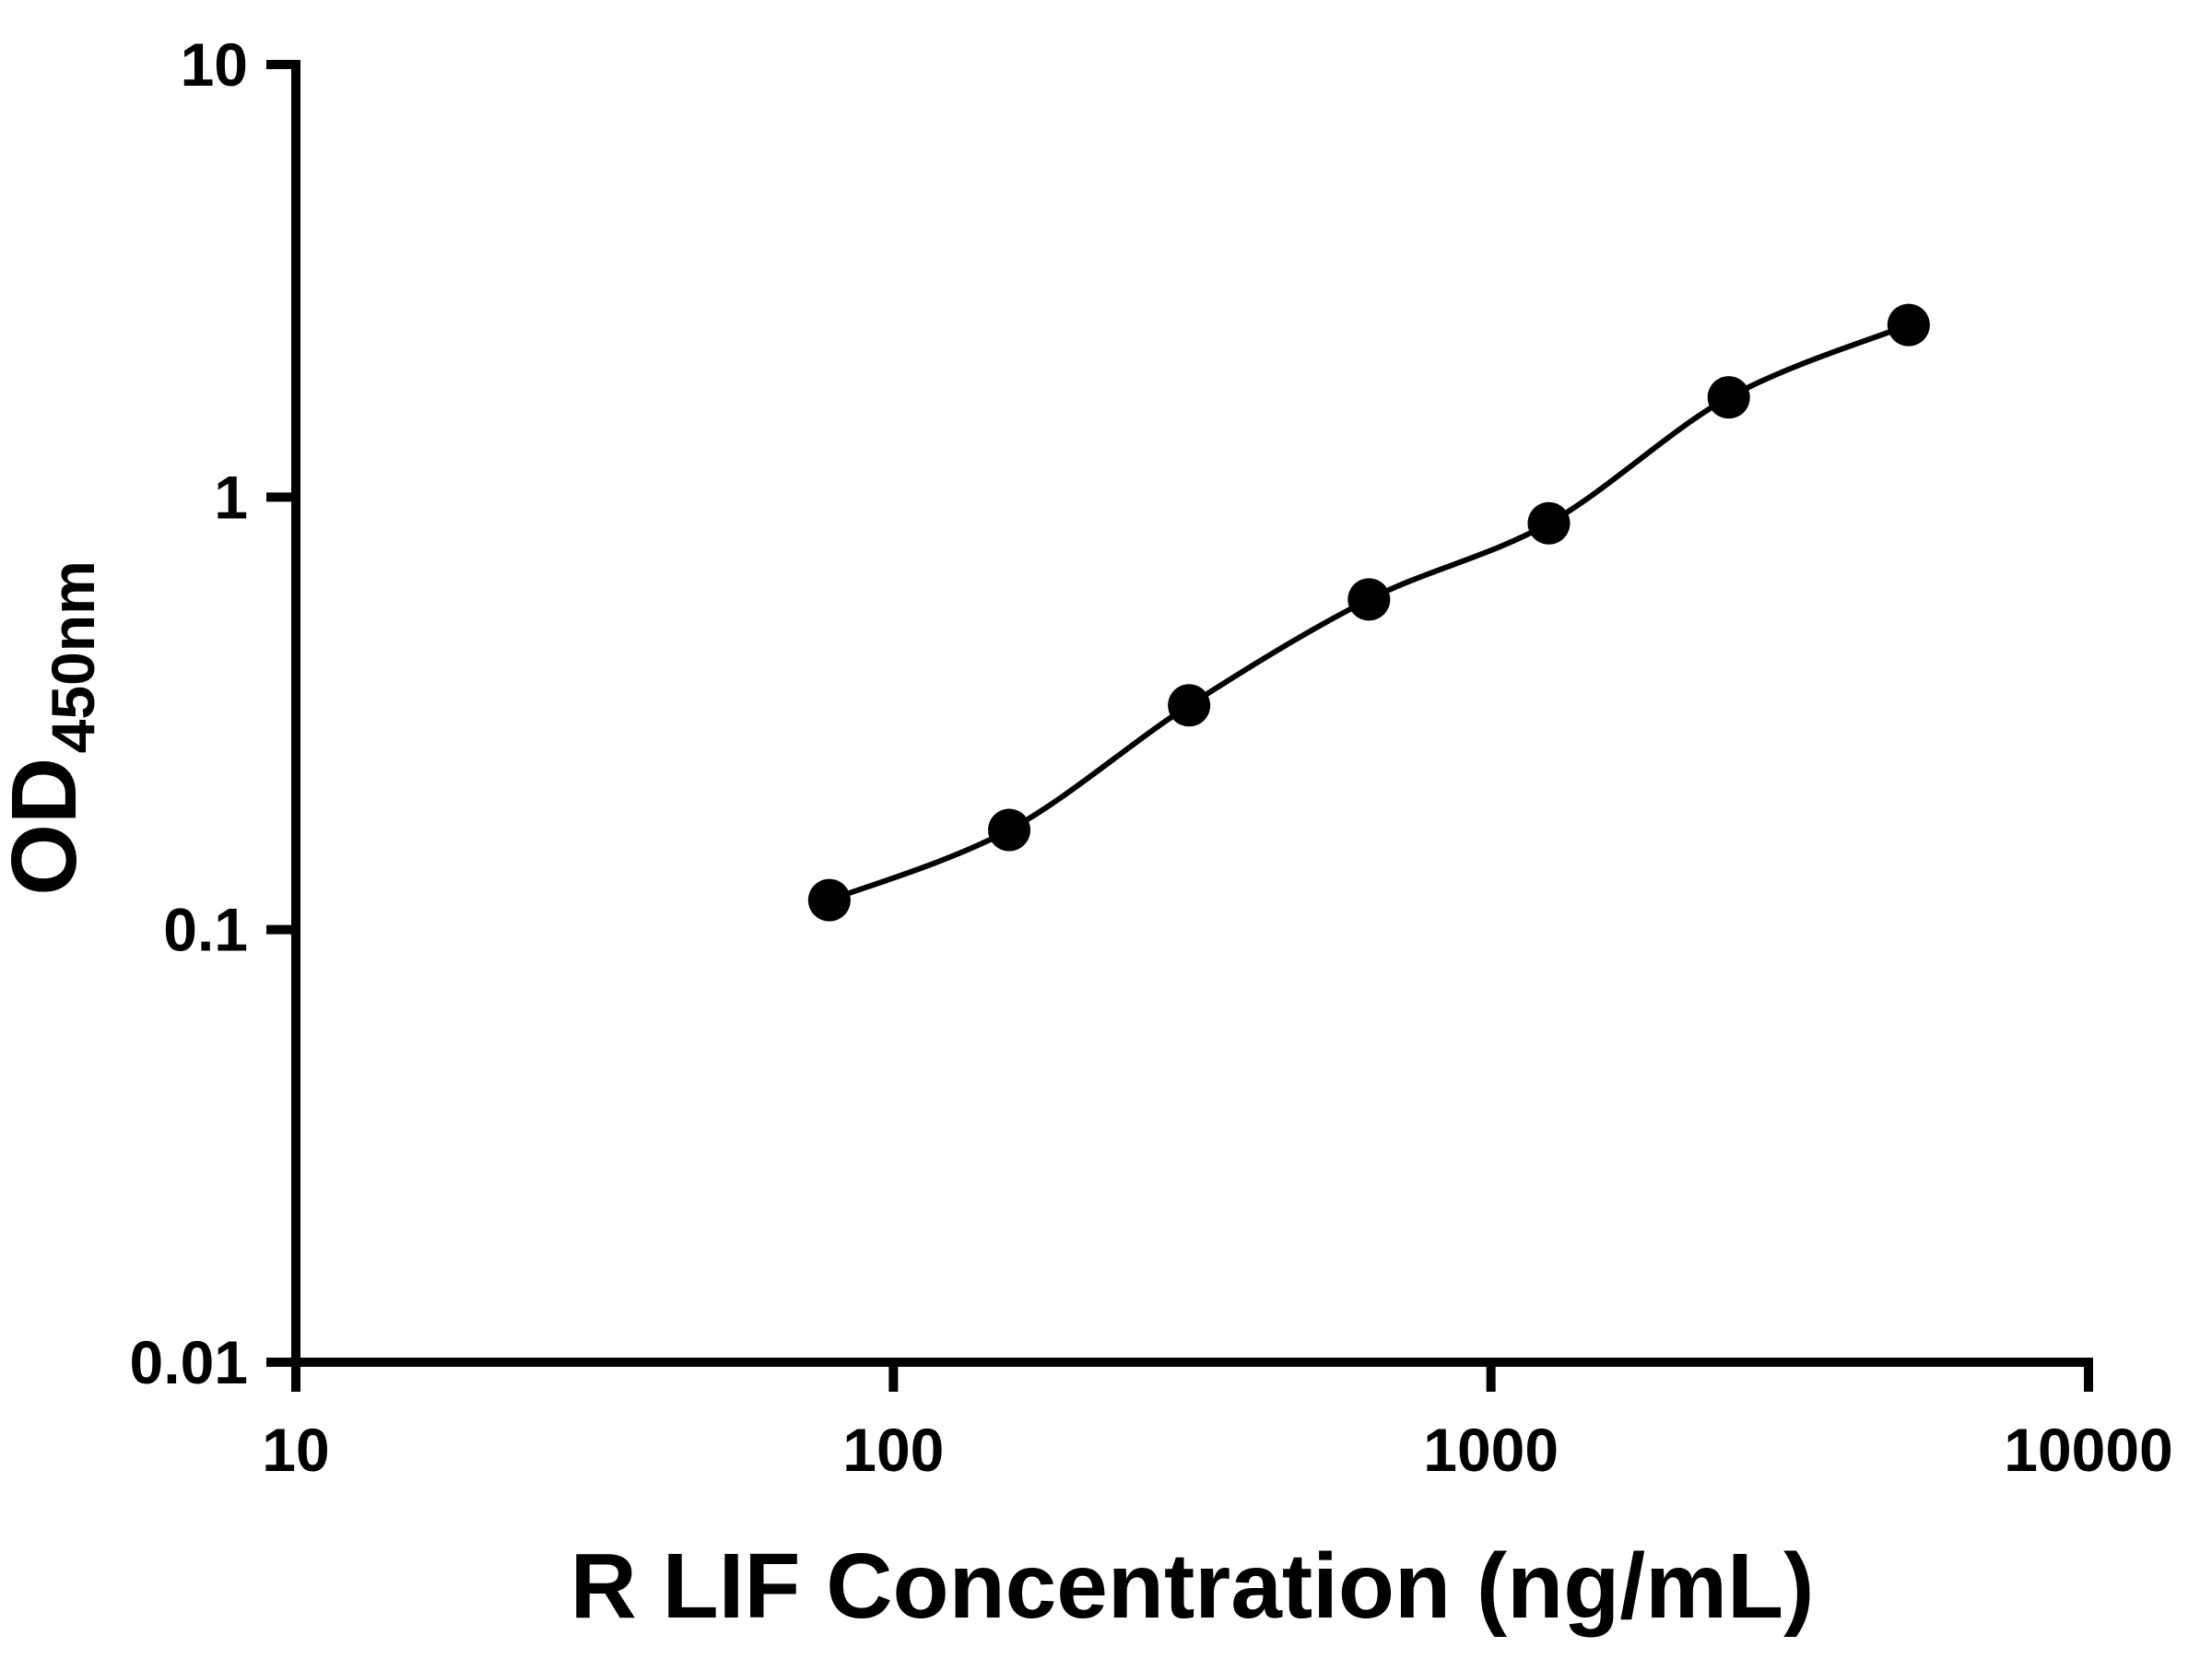 This screenshot has height=1659, width=2212. I want to click on y-tick-label: 10, so click(214, 64).